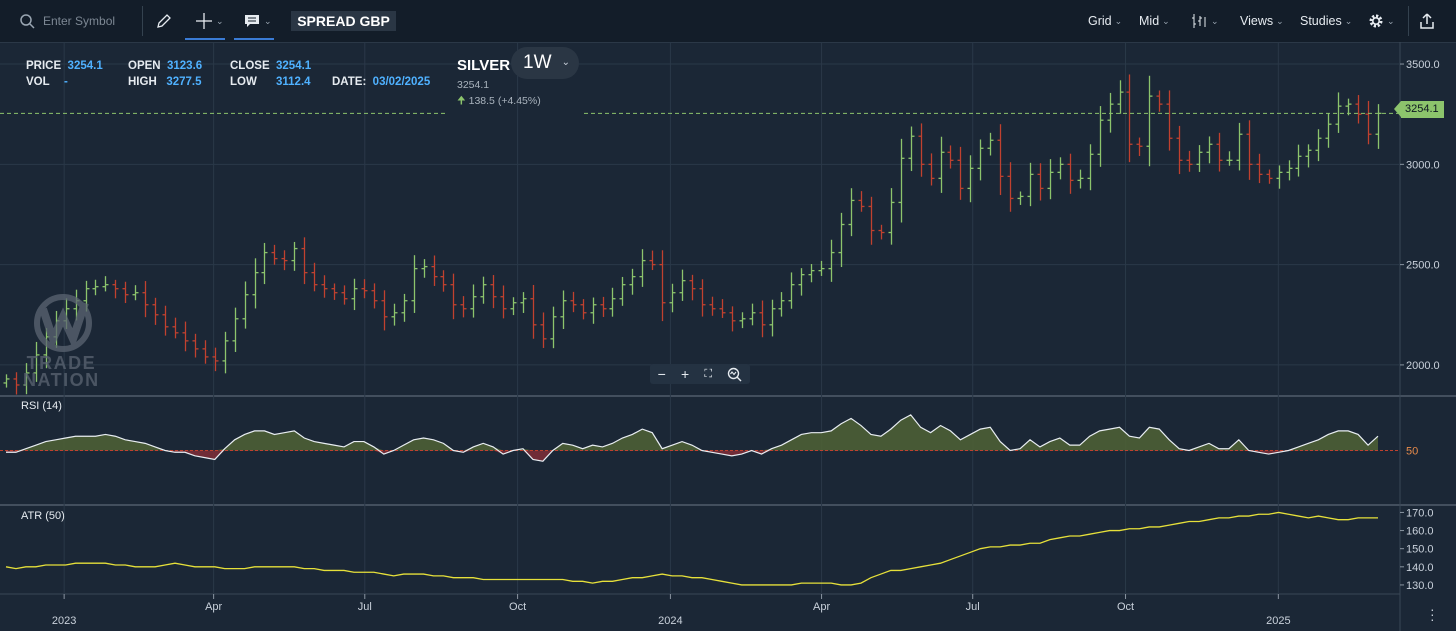 The width and height of the screenshot is (1456, 631). I want to click on rsi-panel: 50, so click(709, 438).